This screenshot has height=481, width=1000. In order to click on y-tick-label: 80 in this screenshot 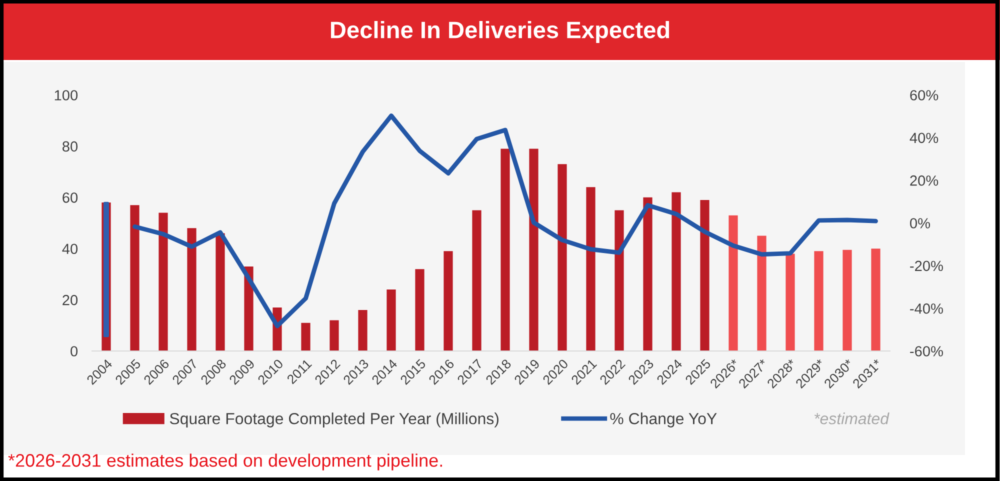, I will do `click(70, 146)`.